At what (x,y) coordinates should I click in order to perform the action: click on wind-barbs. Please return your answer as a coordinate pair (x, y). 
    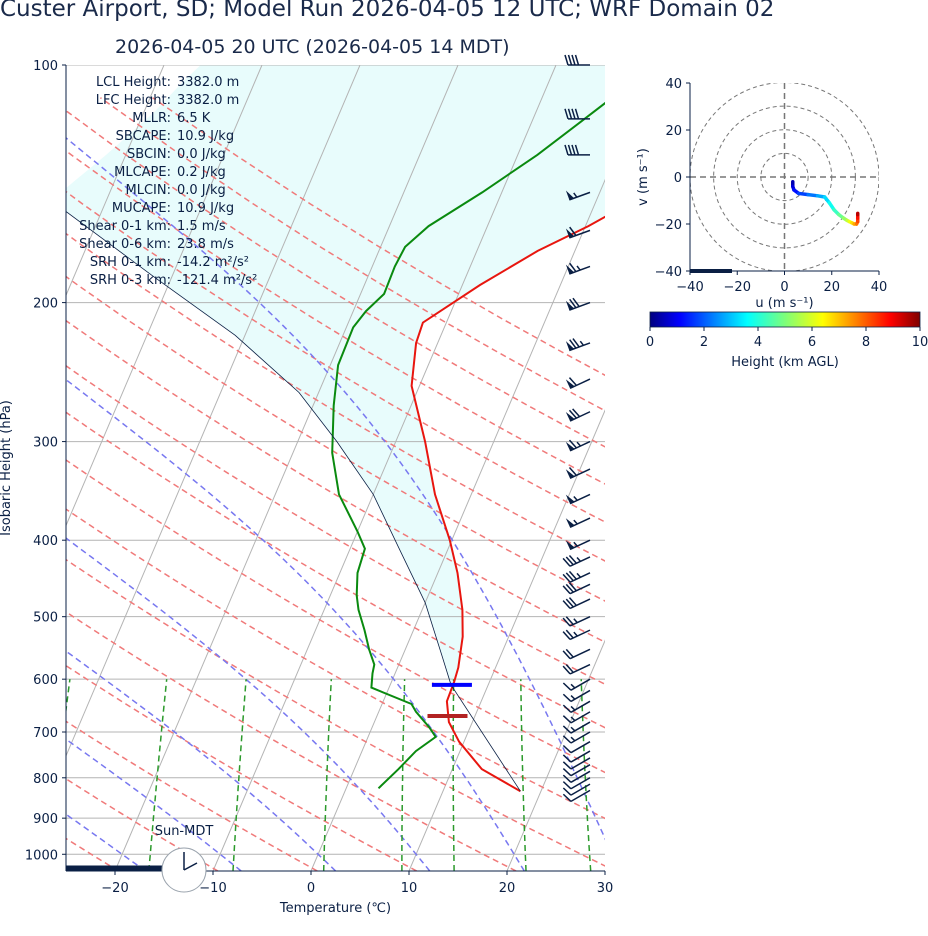
    Looking at the image, I should click on (576, 428).